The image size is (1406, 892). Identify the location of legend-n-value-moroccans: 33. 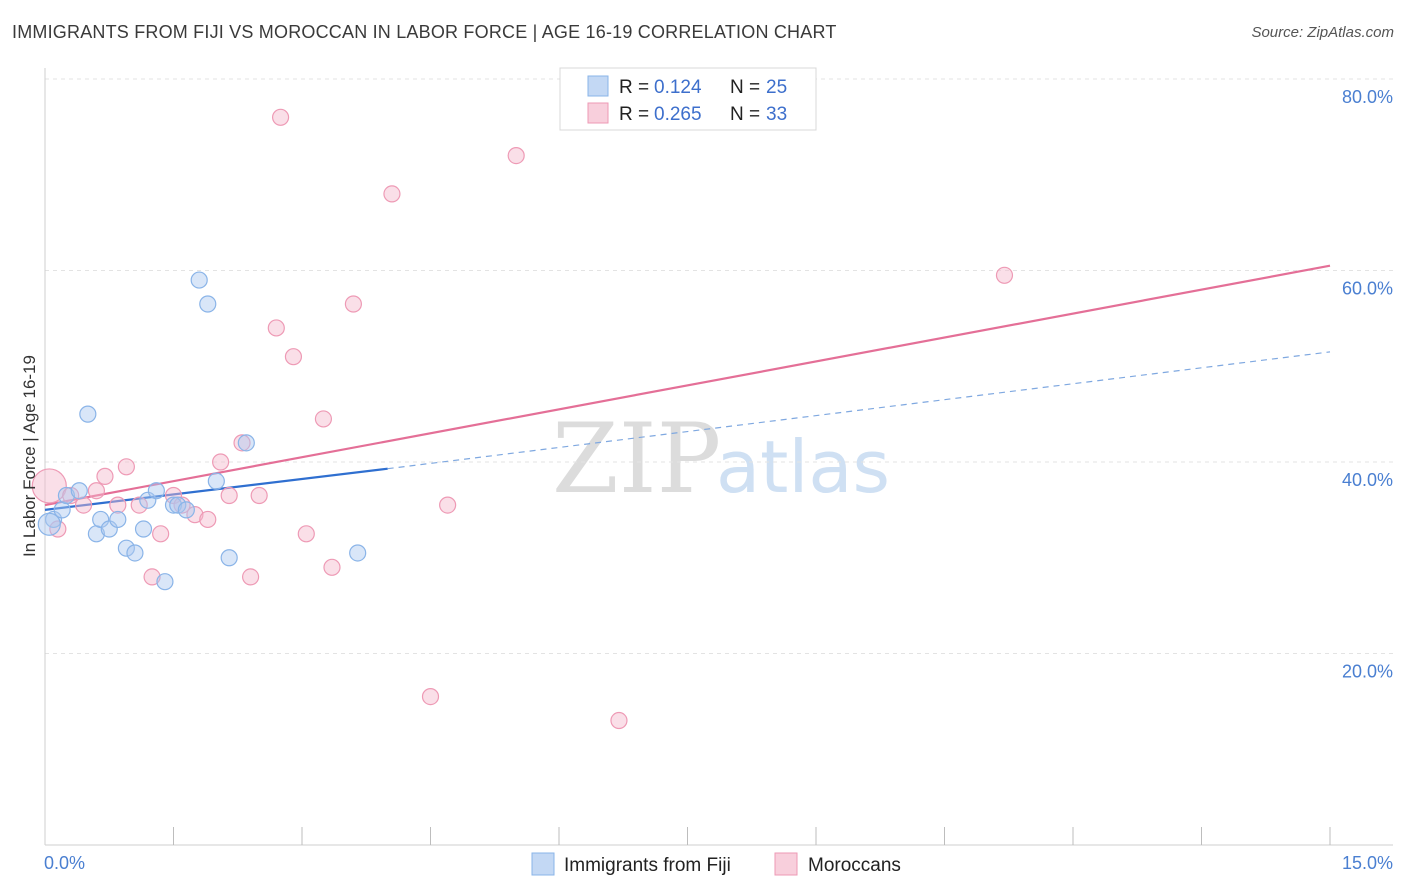
(776, 114).